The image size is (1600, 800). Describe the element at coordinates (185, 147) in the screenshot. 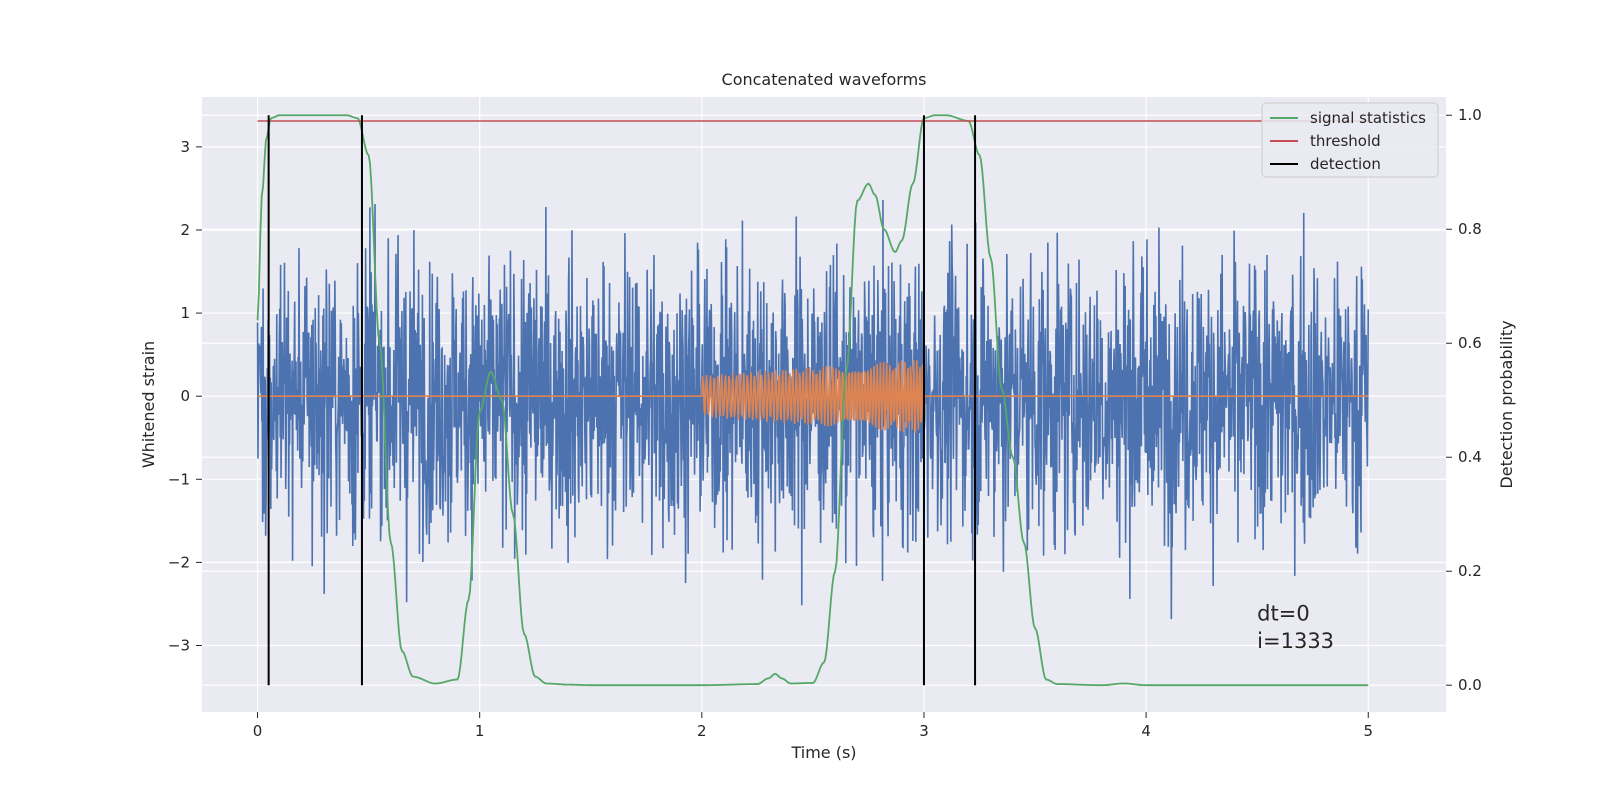

I see `y-tick-label-left: 3` at that location.